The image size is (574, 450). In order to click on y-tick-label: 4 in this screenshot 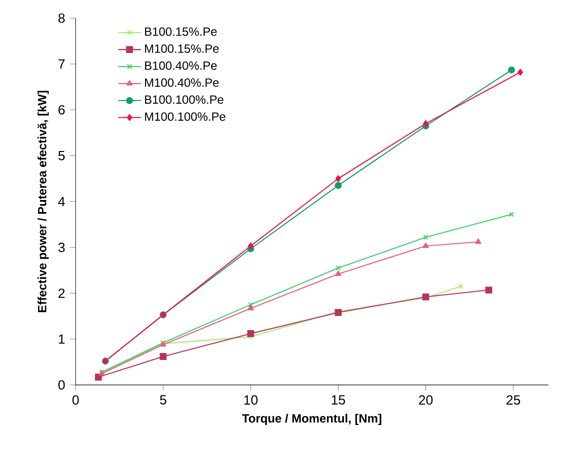, I will do `click(61, 201)`.